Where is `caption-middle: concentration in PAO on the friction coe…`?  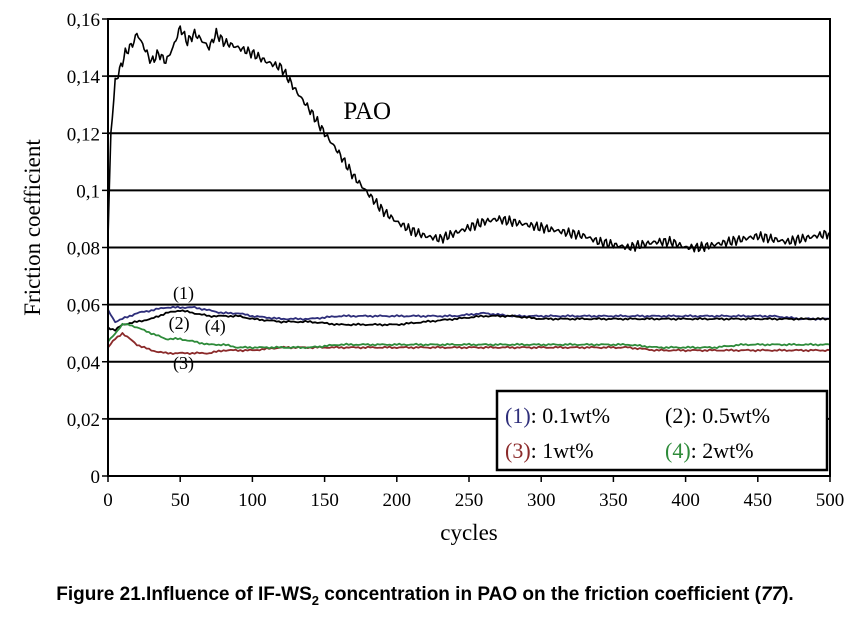 caption-middle: concentration in PAO on the friction coe… is located at coordinates (540, 594).